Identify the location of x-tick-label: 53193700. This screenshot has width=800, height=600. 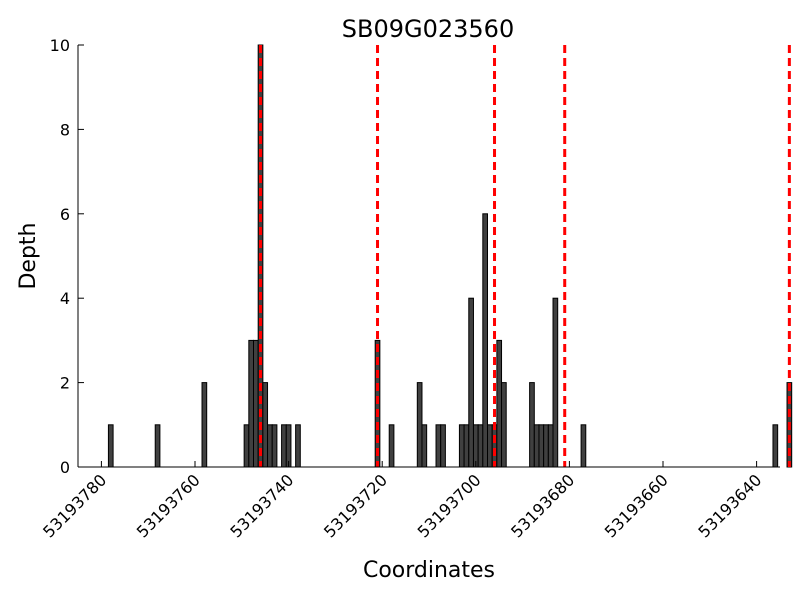
(449, 505).